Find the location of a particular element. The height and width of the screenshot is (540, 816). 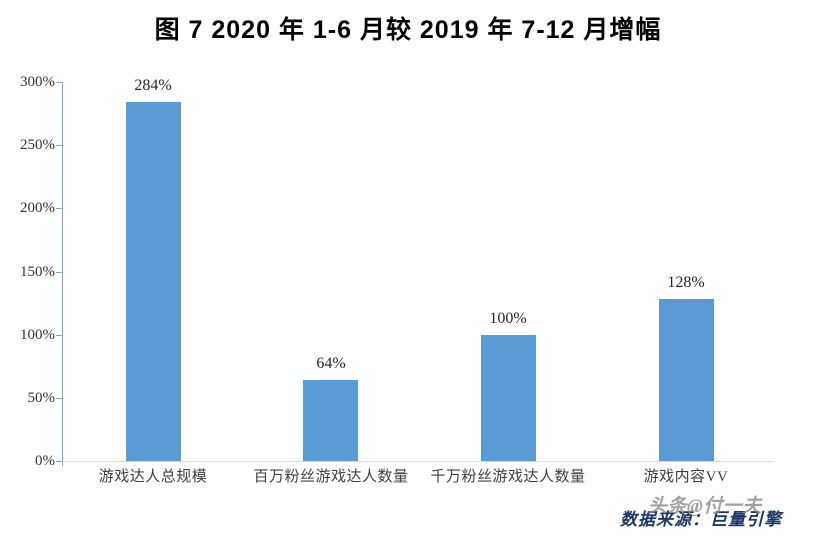

bar-value-label: 128% is located at coordinates (686, 282).